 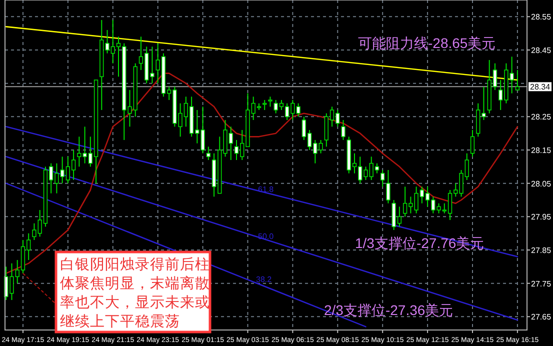 I want to click on y-tick-label: 27.85, so click(x=541, y=250).